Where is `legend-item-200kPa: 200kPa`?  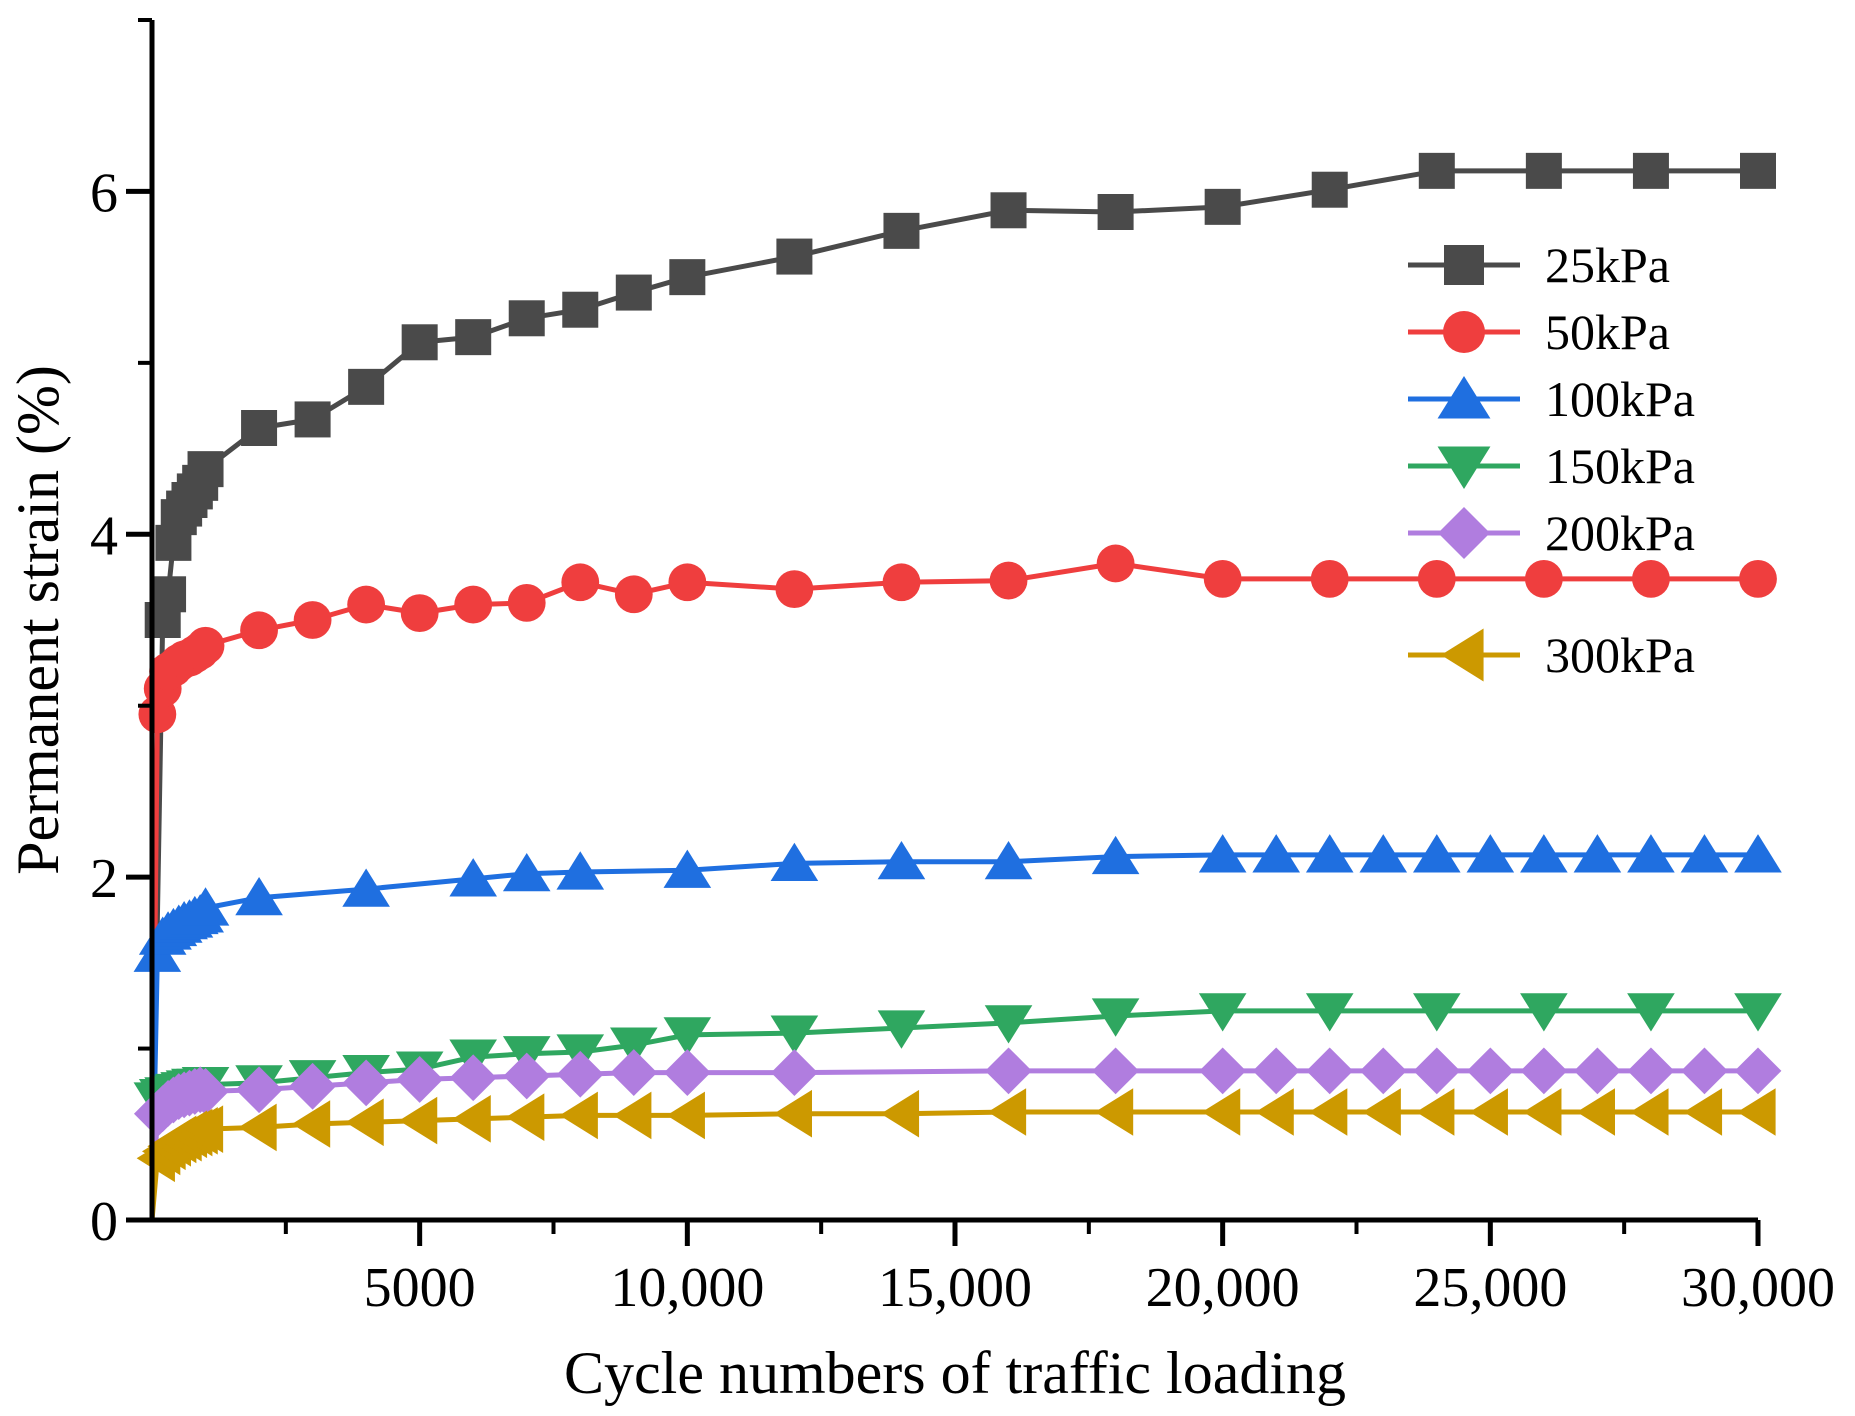
legend-item-200kPa: 200kPa is located at coordinates (1551, 533).